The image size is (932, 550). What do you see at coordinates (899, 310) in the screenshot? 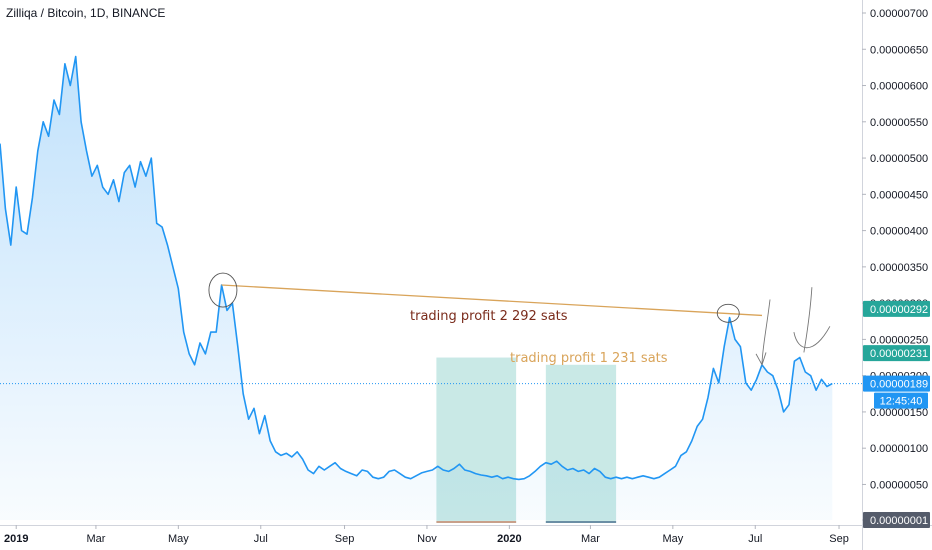
I see `price-tag-label: 0.00000292` at bounding box center [899, 310].